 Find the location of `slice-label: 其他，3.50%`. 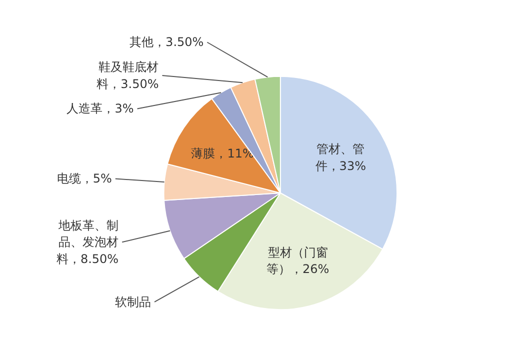

slice-label: 其他，3.50% is located at coordinates (167, 42).